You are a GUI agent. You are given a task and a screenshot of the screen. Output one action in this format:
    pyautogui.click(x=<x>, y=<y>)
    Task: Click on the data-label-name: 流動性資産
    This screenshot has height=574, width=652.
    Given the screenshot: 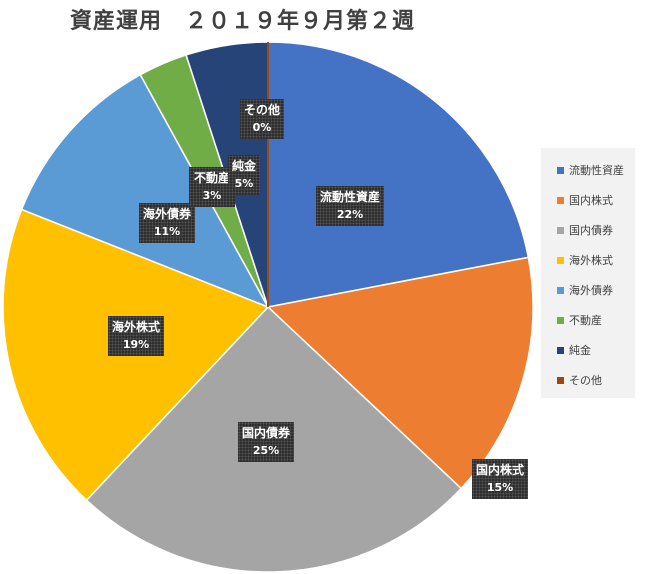 What is the action you would take?
    pyautogui.click(x=350, y=197)
    